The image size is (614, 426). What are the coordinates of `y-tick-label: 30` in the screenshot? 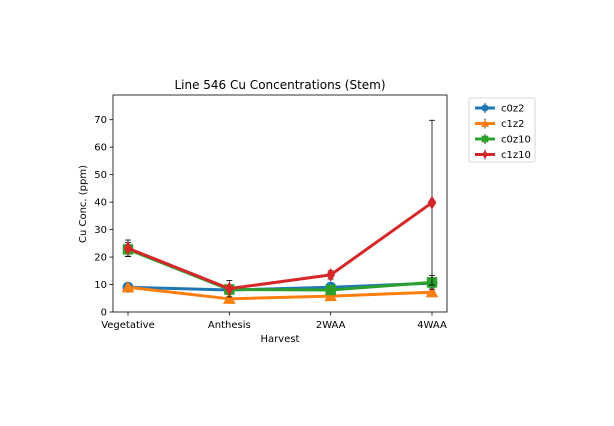 It's located at (100, 230).